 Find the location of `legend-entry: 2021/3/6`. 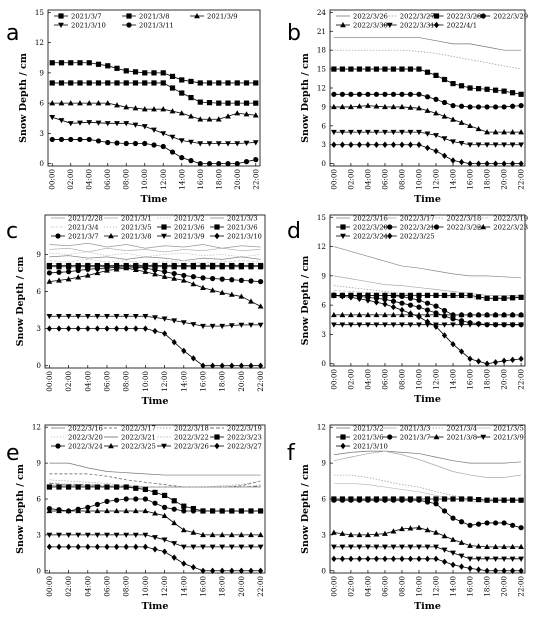

legend-entry: 2021/3/6 is located at coordinates (368, 437).